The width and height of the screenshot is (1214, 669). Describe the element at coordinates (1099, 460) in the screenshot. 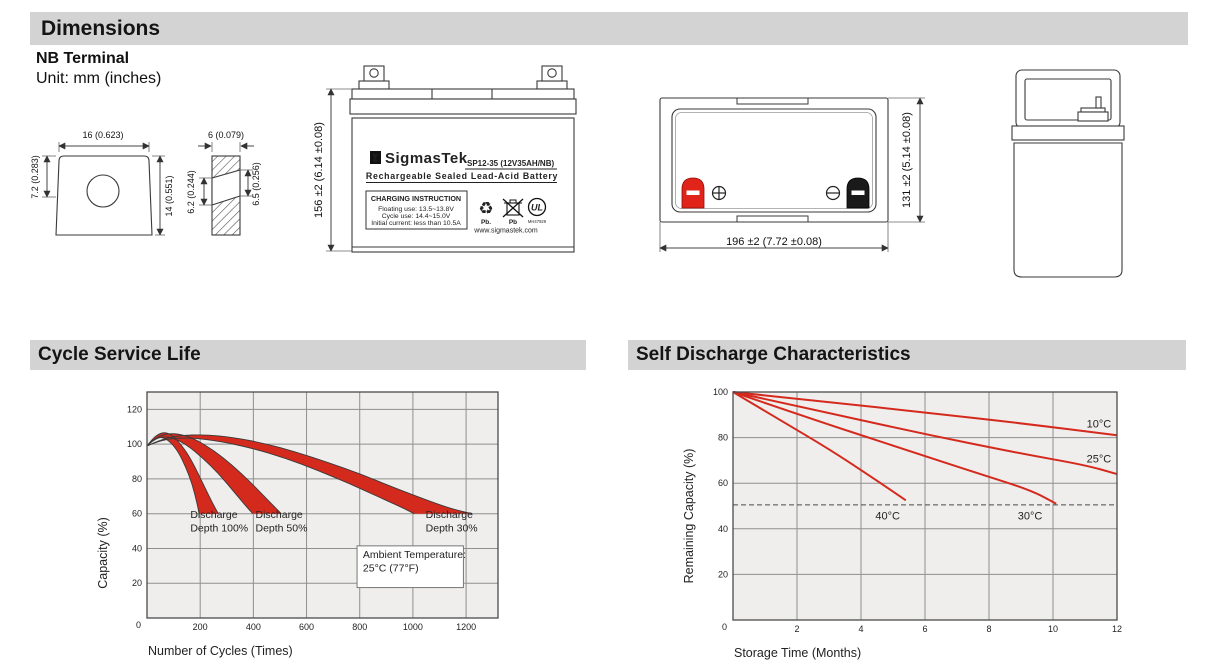

I see `series-label: 25°C` at that location.